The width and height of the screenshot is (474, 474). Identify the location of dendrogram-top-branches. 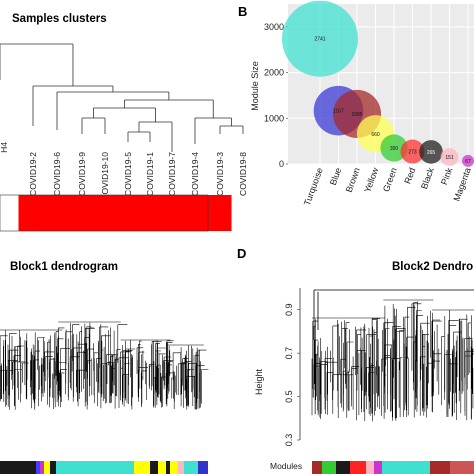
(393, 314).